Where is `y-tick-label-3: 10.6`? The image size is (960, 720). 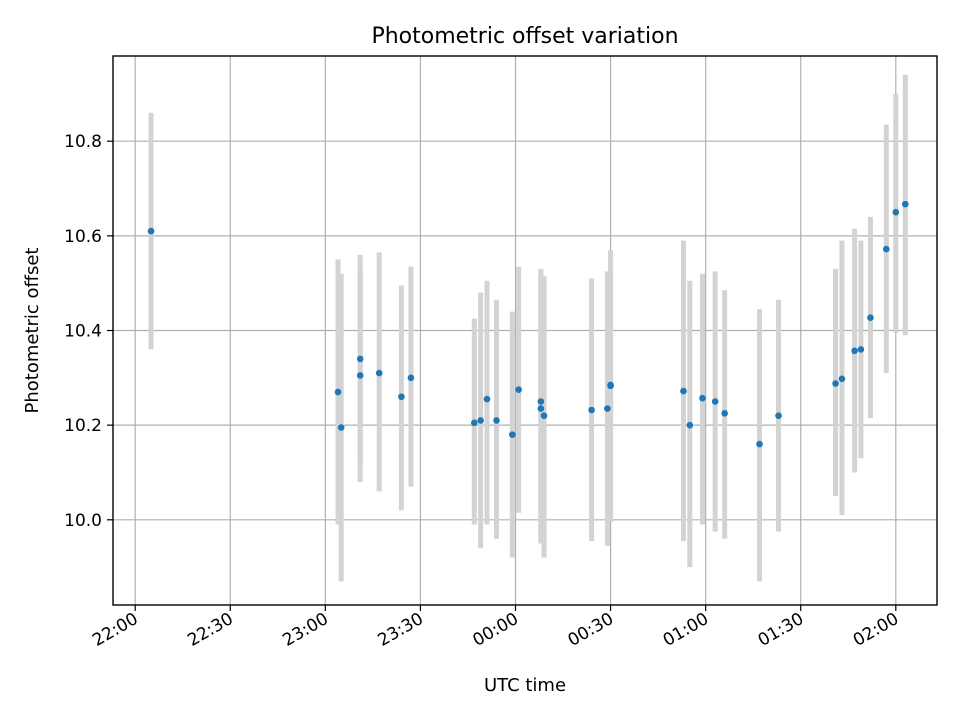
y-tick-label-3: 10.6 is located at coordinates (83, 237).